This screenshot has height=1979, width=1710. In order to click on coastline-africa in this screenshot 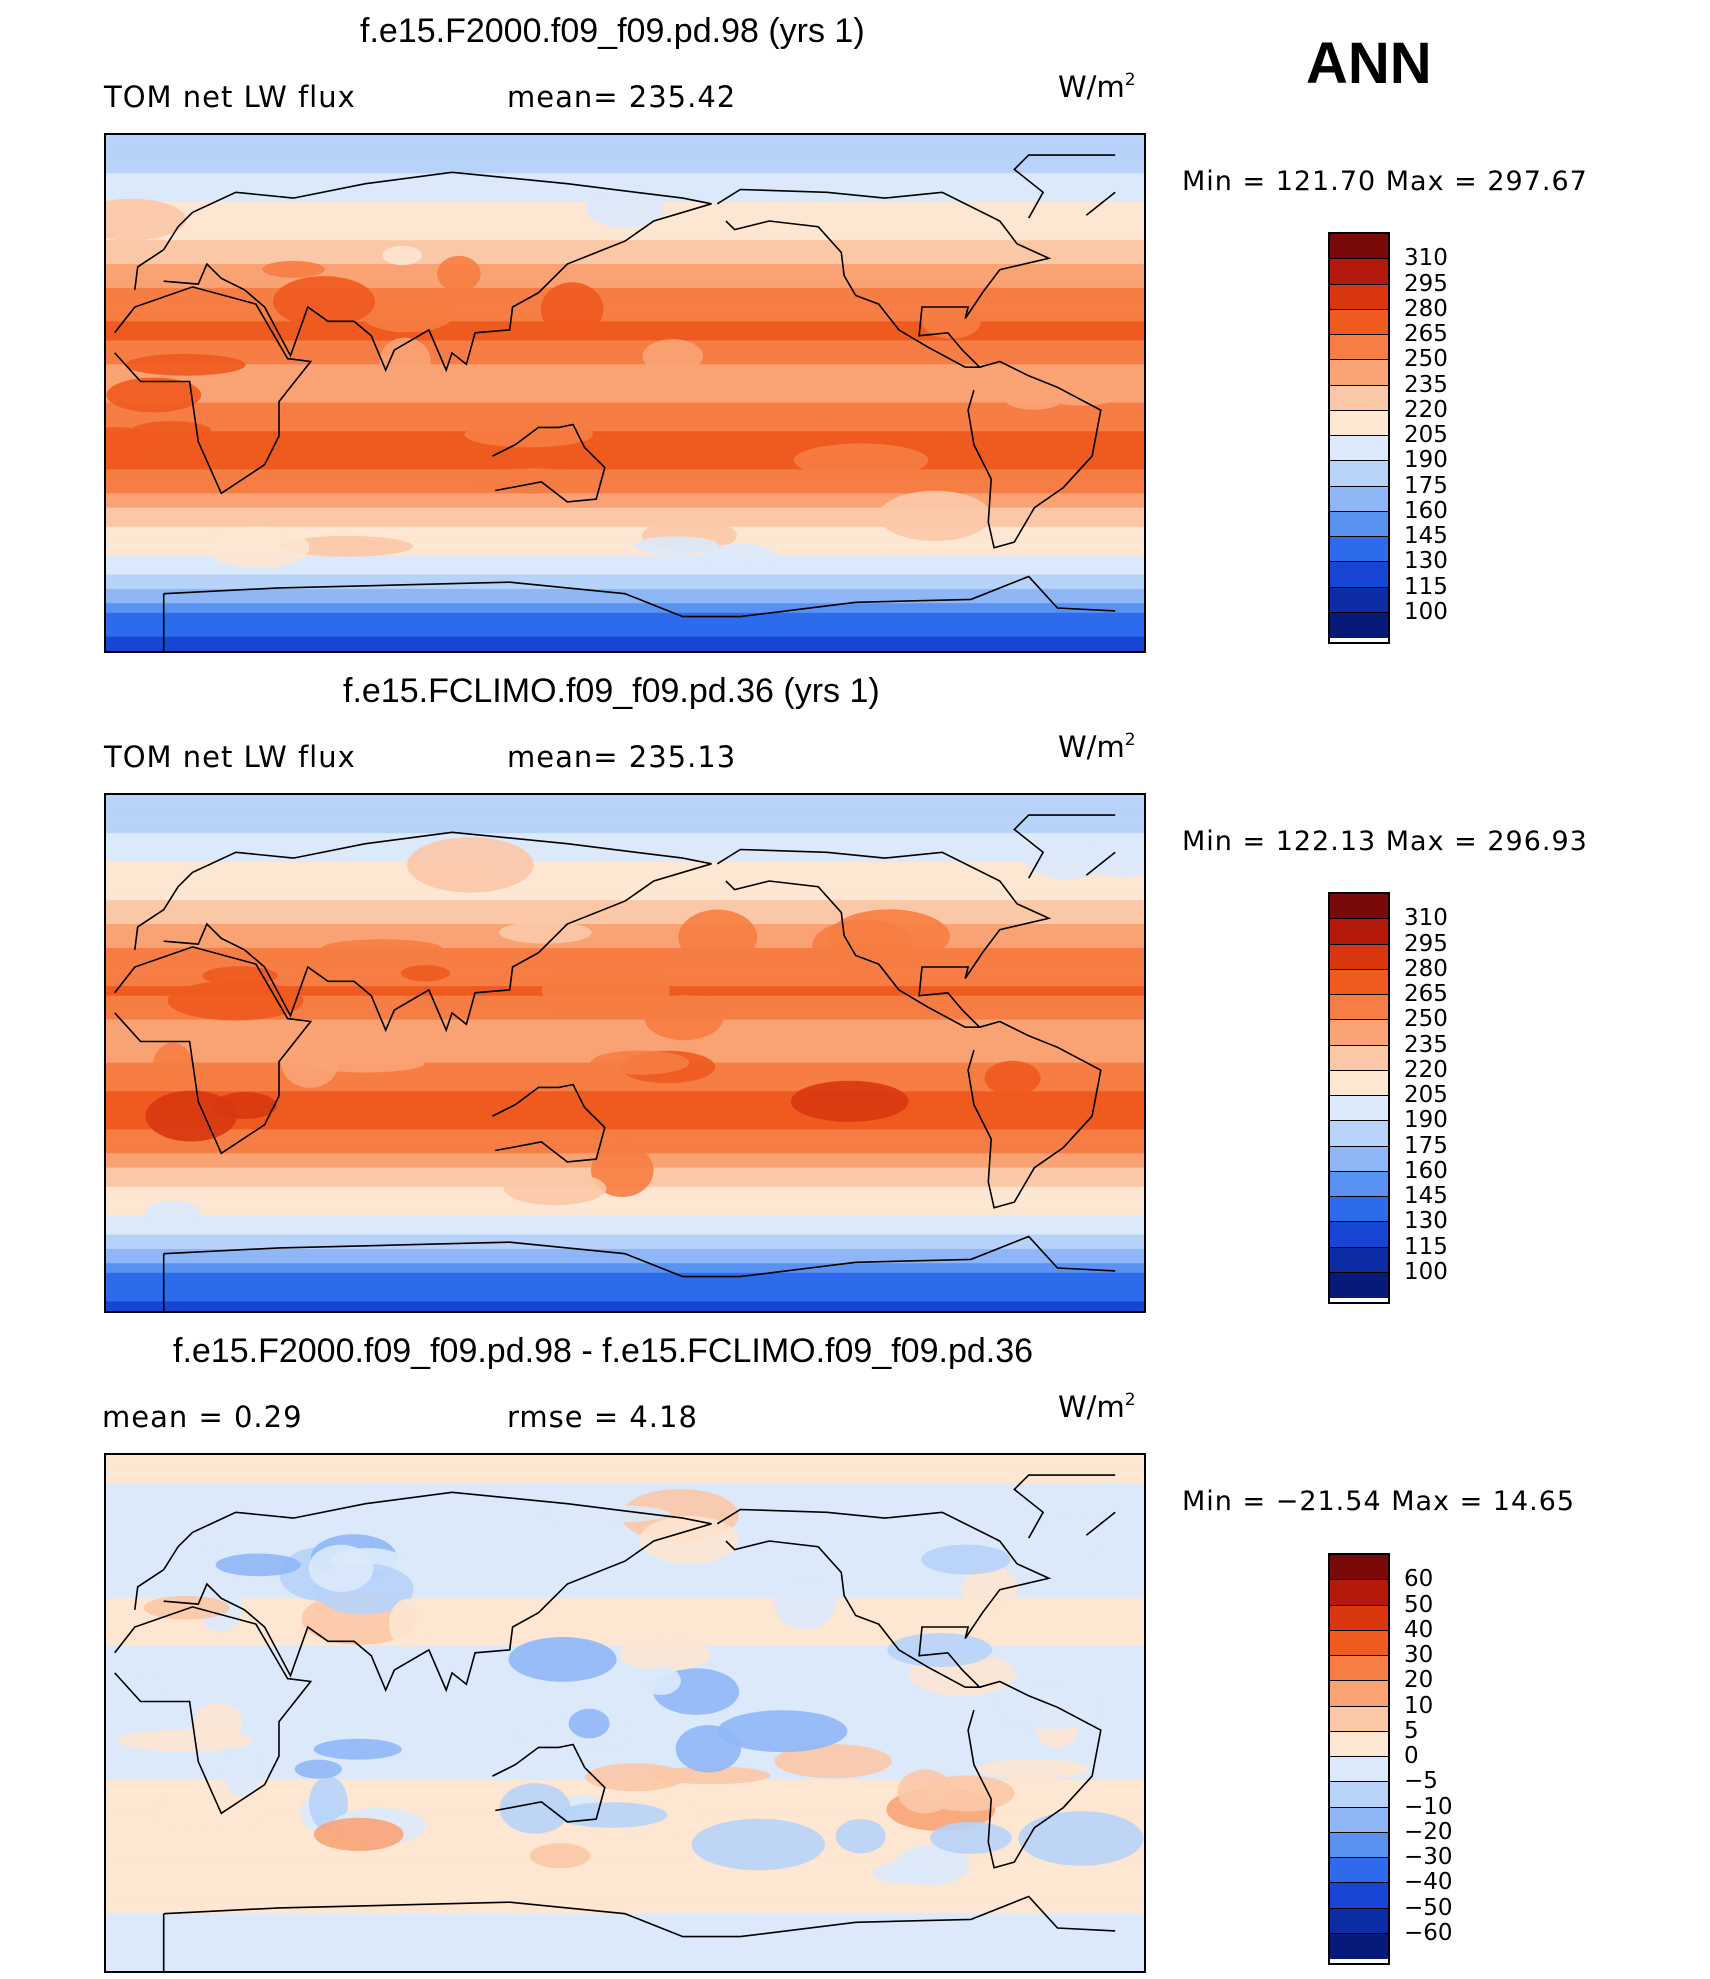, I will do `click(213, 390)`.